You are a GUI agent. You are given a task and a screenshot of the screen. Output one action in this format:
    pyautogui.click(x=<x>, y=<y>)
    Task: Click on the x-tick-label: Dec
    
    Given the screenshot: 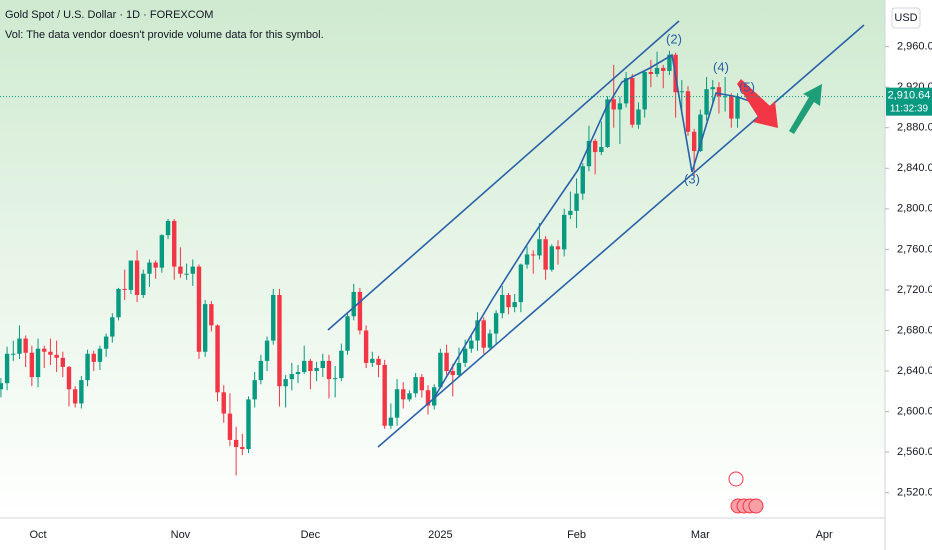 What is the action you would take?
    pyautogui.click(x=311, y=535)
    